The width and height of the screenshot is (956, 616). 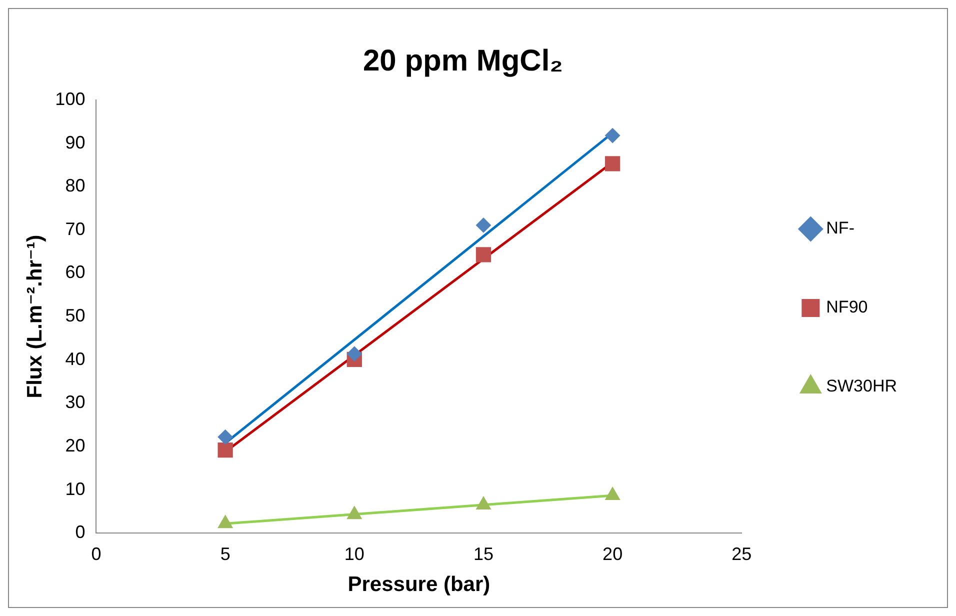 What do you see at coordinates (483, 554) in the screenshot?
I see `x-tick-label: 15` at bounding box center [483, 554].